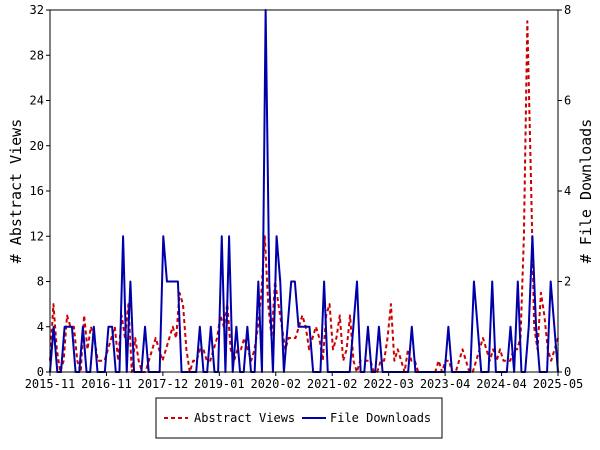  I want to click on y-left-tick-label: 24, so click(37, 101).